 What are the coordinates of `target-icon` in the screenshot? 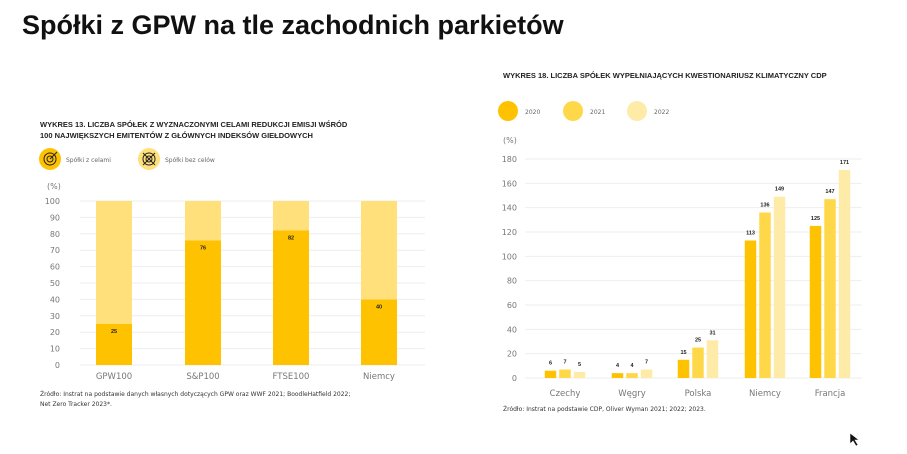 It's located at (50, 159).